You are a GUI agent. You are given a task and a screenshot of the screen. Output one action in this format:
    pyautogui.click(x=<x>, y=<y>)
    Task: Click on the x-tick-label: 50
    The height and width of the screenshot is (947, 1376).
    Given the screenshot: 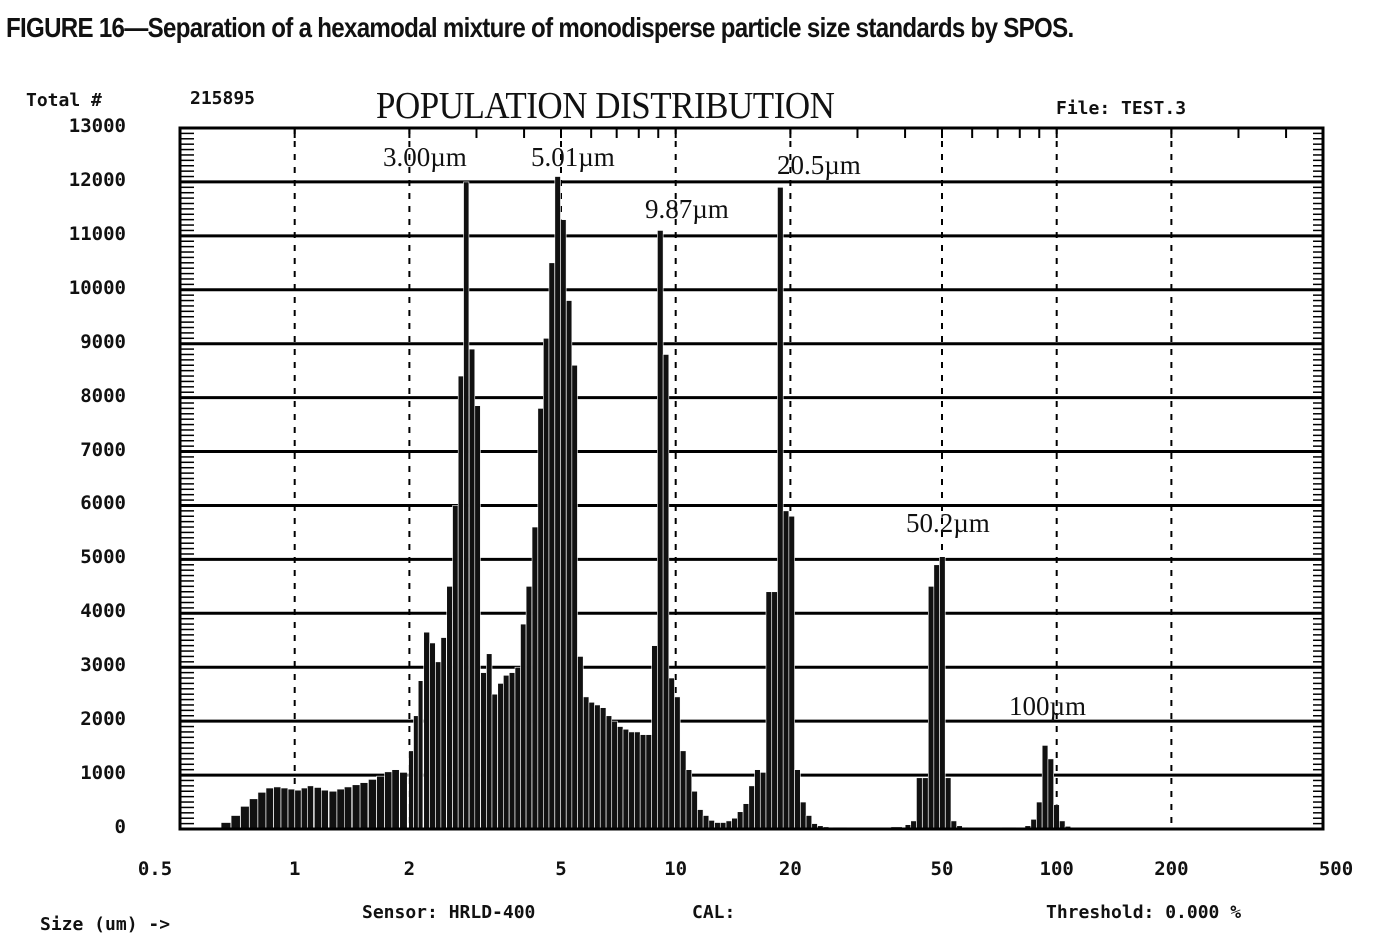 What is the action you would take?
    pyautogui.click(x=942, y=869)
    